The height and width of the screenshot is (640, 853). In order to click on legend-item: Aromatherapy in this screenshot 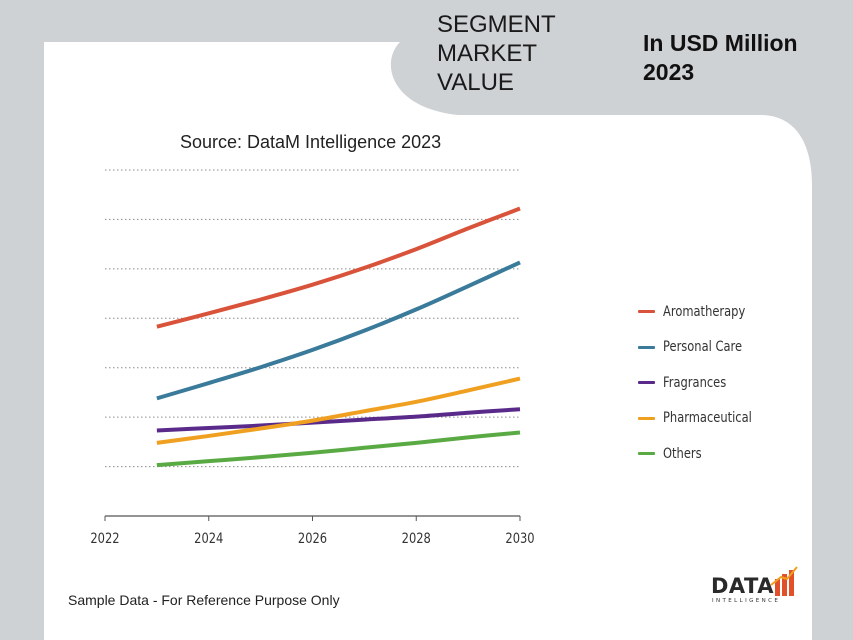, I will do `click(704, 312)`.